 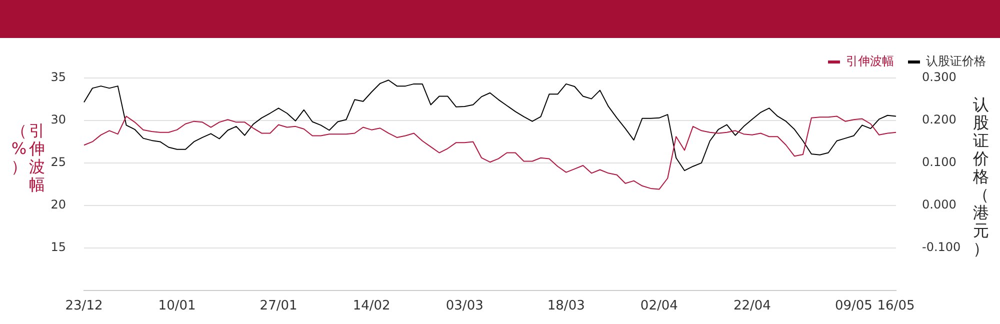 What do you see at coordinates (752, 306) in the screenshot?
I see `x-tick-label: 22/04` at bounding box center [752, 306].